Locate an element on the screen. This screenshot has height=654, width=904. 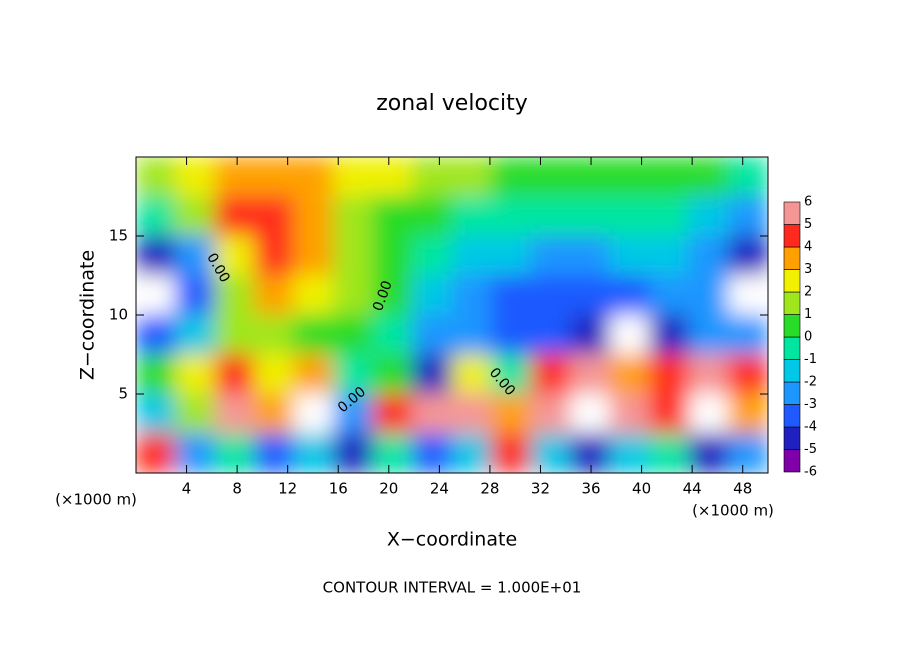
y-tick-label: 5 is located at coordinates (123, 394).